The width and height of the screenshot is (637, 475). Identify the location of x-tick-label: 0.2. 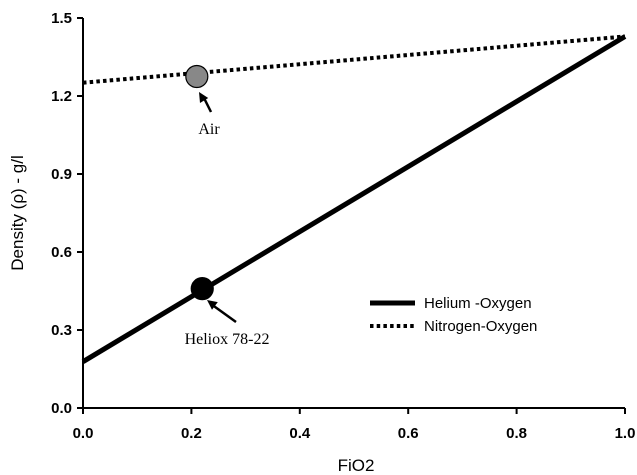
(191, 433).